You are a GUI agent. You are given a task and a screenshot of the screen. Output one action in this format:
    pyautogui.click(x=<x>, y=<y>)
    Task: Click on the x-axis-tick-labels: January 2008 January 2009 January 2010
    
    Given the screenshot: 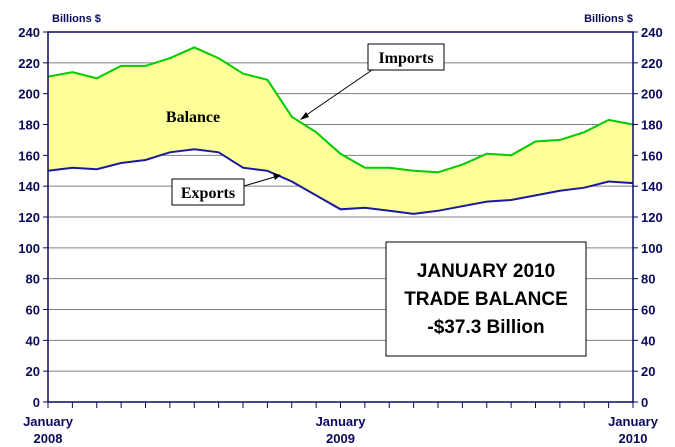 What is the action you would take?
    pyautogui.click(x=341, y=430)
    